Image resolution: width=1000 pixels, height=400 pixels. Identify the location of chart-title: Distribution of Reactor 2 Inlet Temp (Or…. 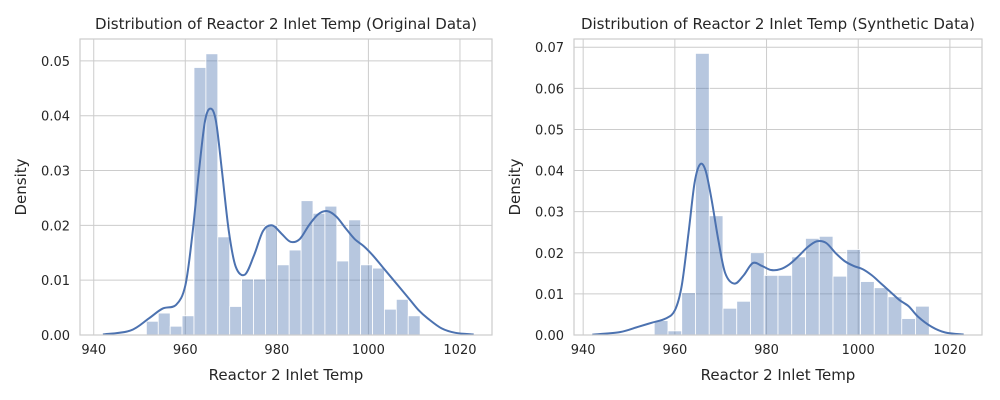
(286, 24).